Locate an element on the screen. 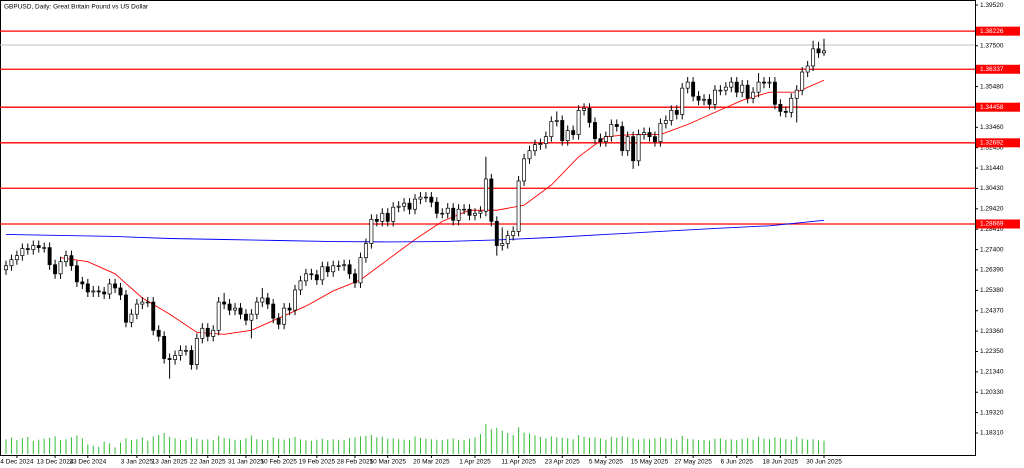 This screenshot has height=468, width=1024. x-tick-label: 23 Apr 2025 is located at coordinates (562, 462).